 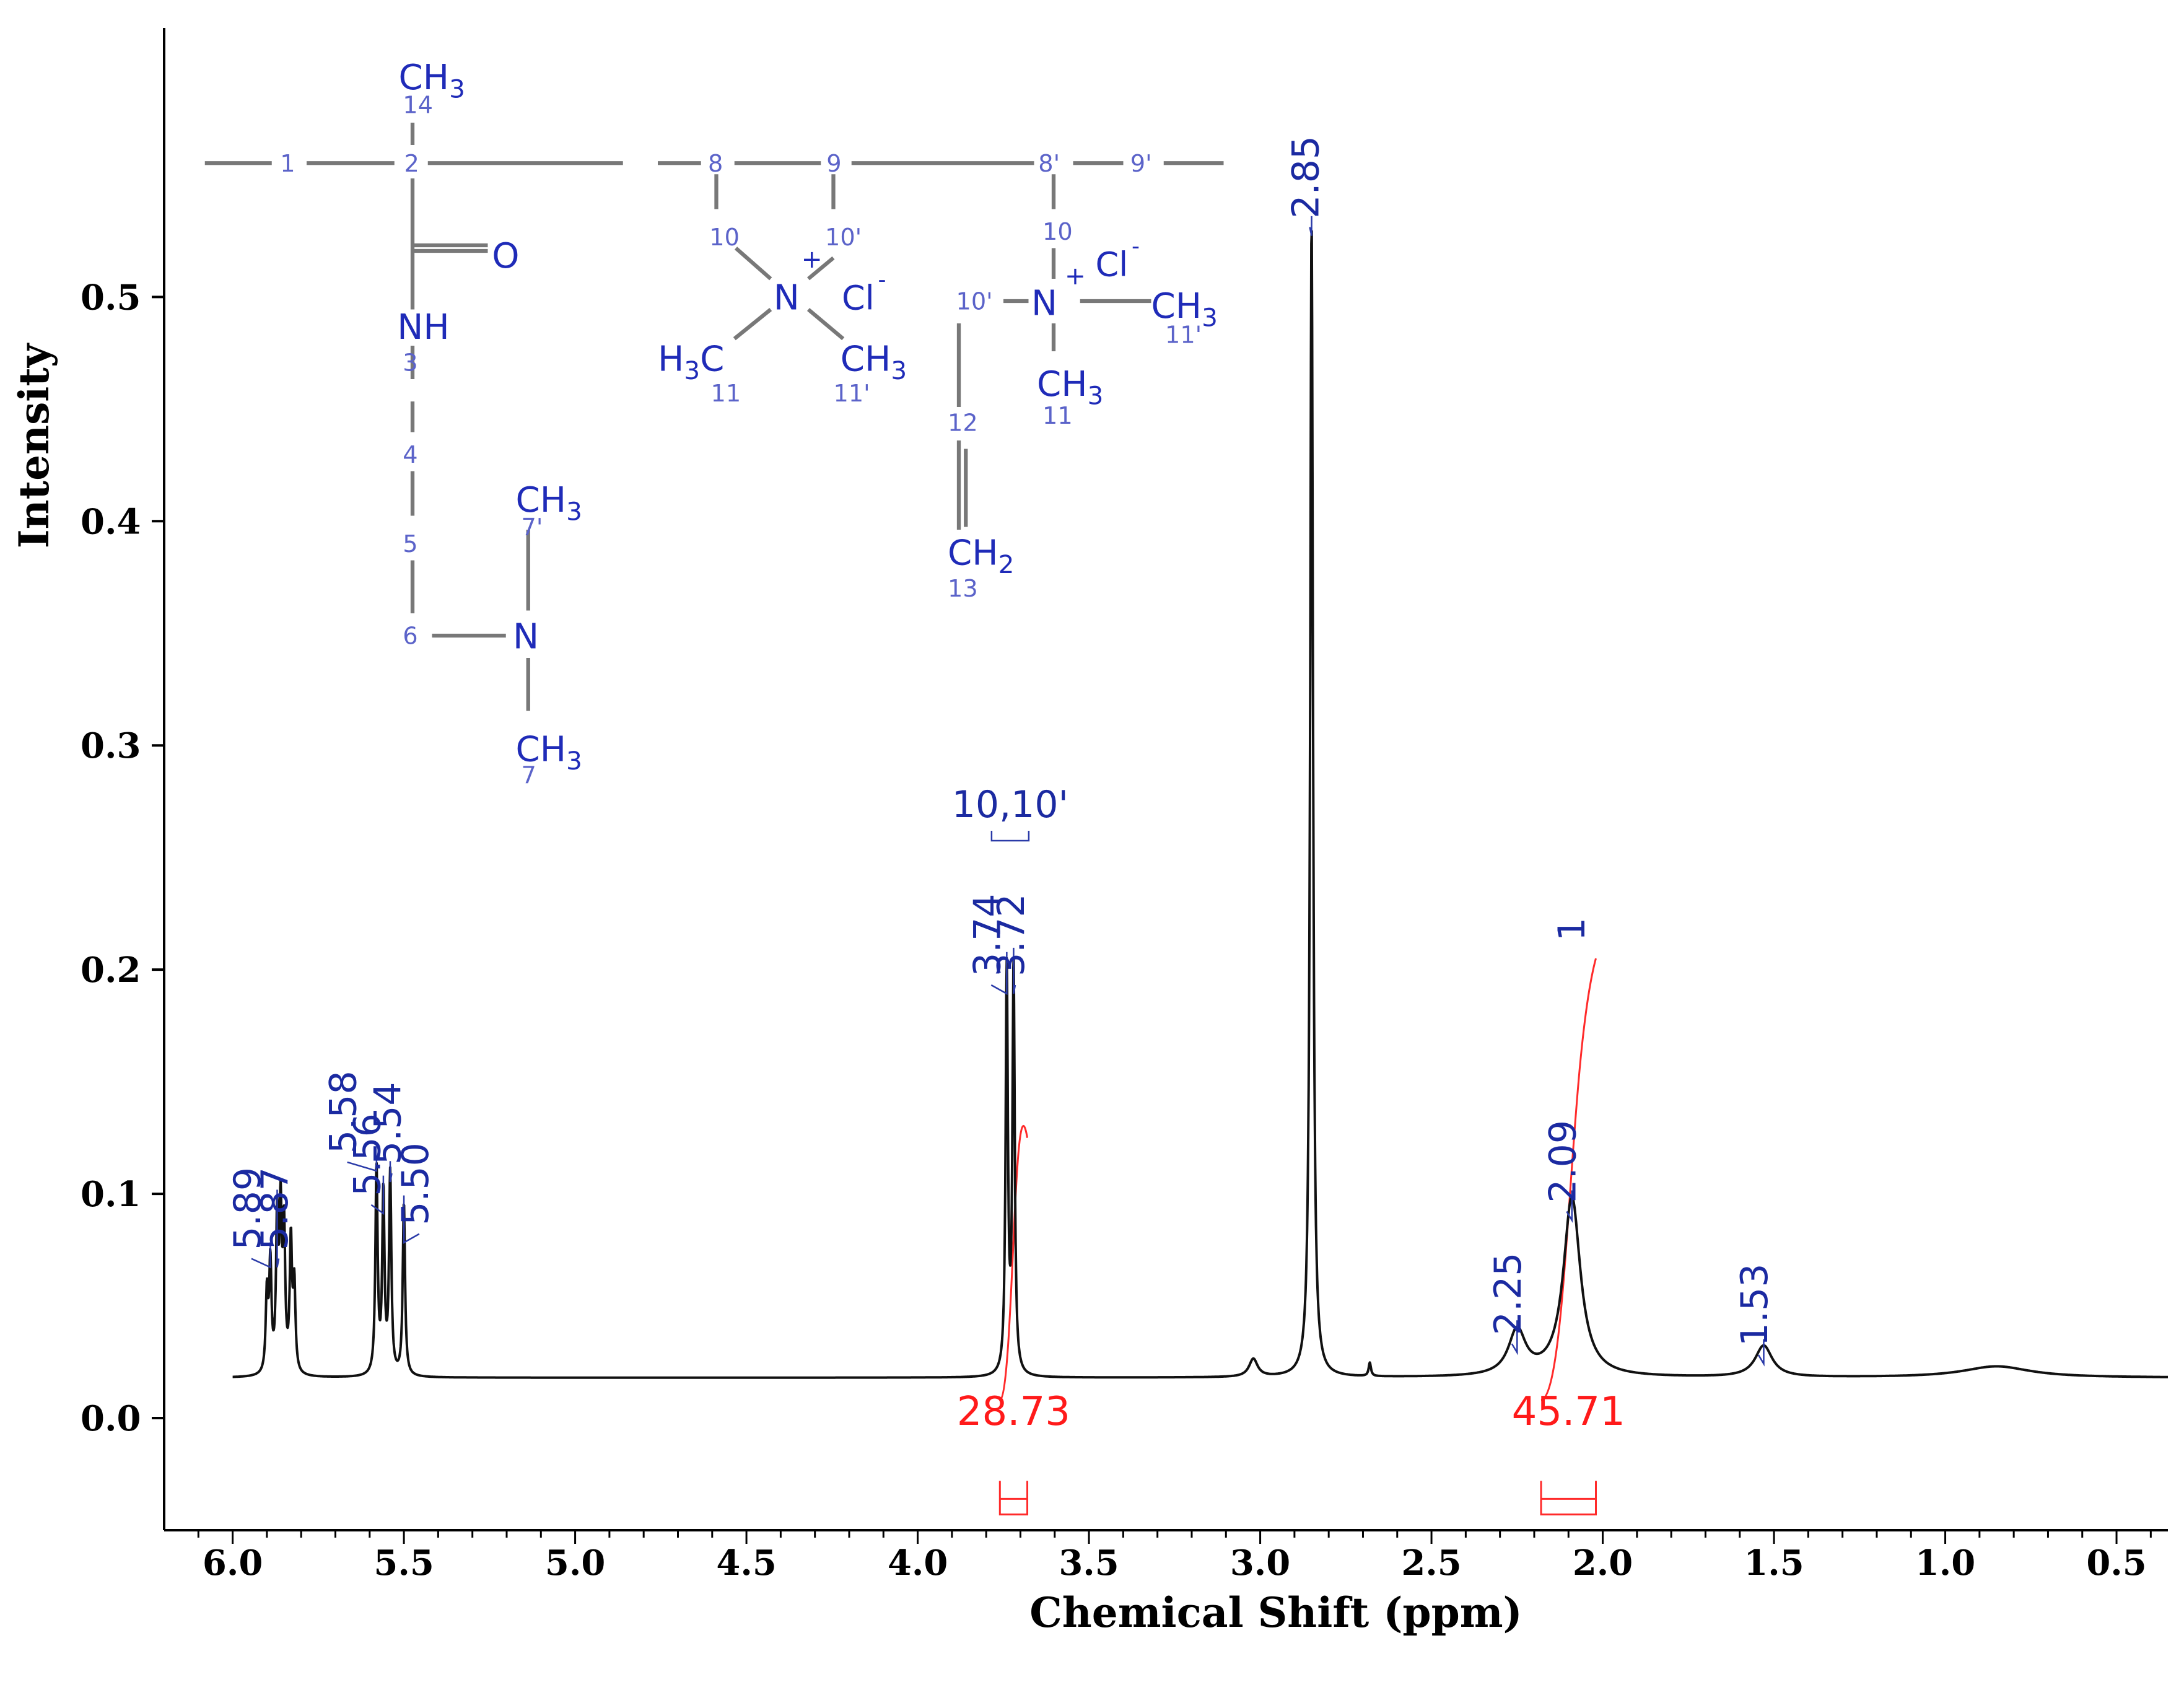 What do you see at coordinates (532, 527) in the screenshot?
I see `svg-text: 7'` at bounding box center [532, 527].